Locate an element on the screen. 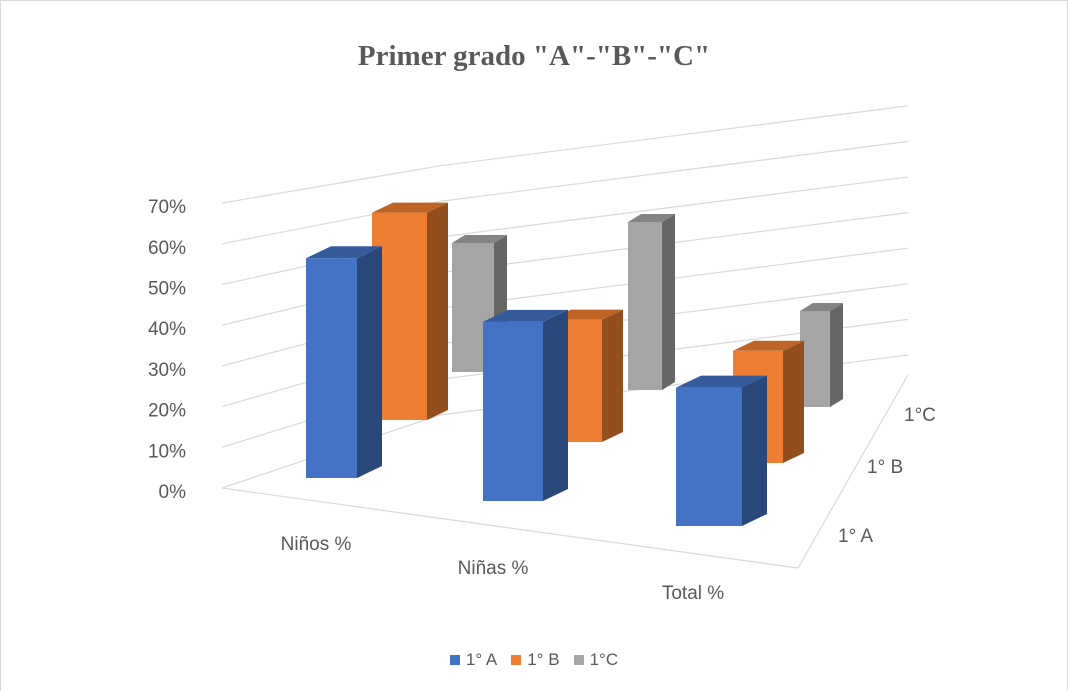  legend-label: 1° B is located at coordinates (543, 659).